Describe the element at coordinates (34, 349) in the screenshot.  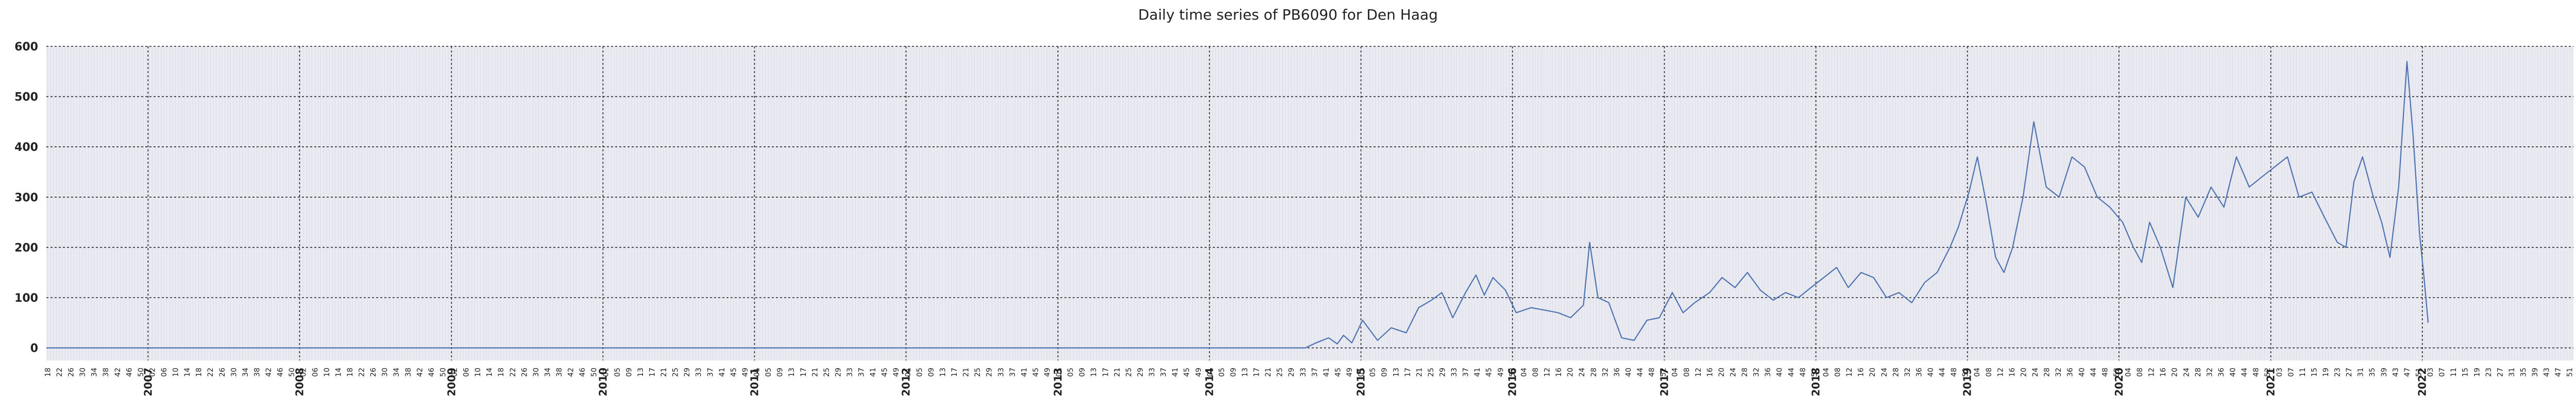
I see `y-tick-label: 0` at that location.